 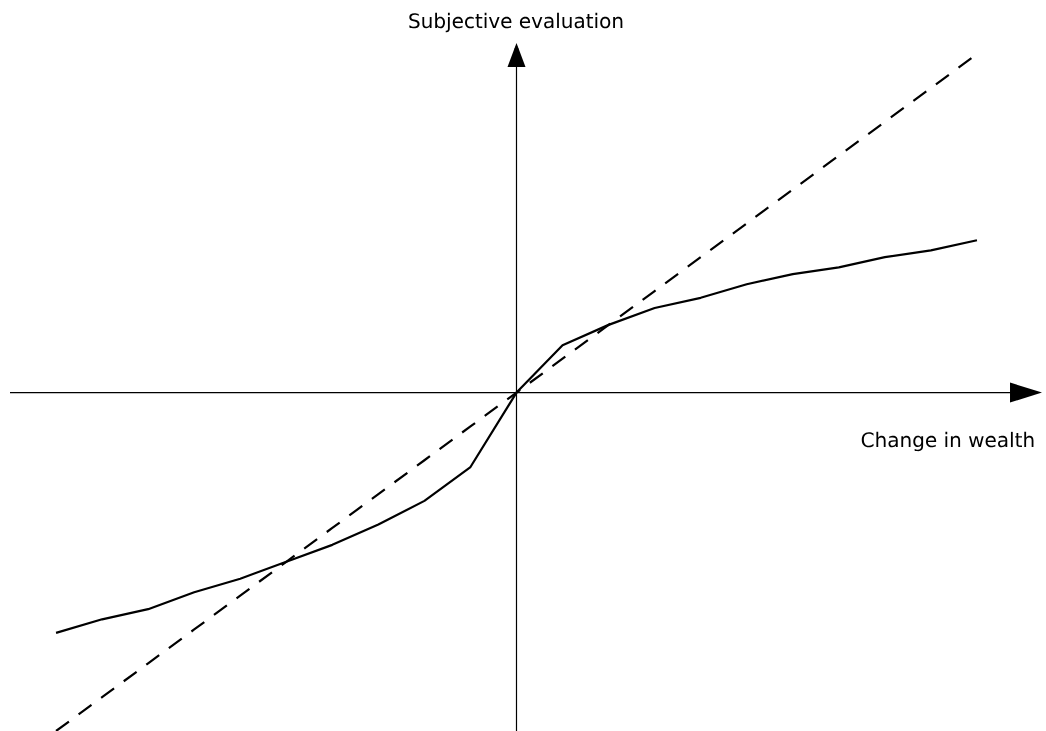 What do you see at coordinates (947, 441) in the screenshot?
I see `x-axis-title: Change in wealth` at bounding box center [947, 441].